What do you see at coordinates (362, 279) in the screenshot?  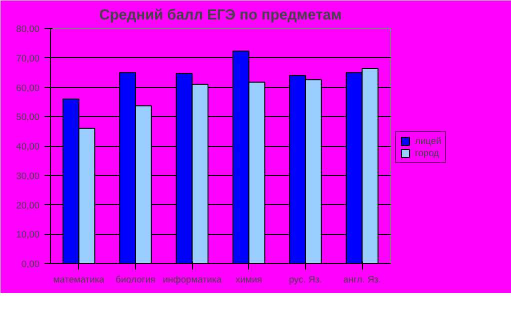 I see `x-tick-label: англ. Яз.` at bounding box center [362, 279].